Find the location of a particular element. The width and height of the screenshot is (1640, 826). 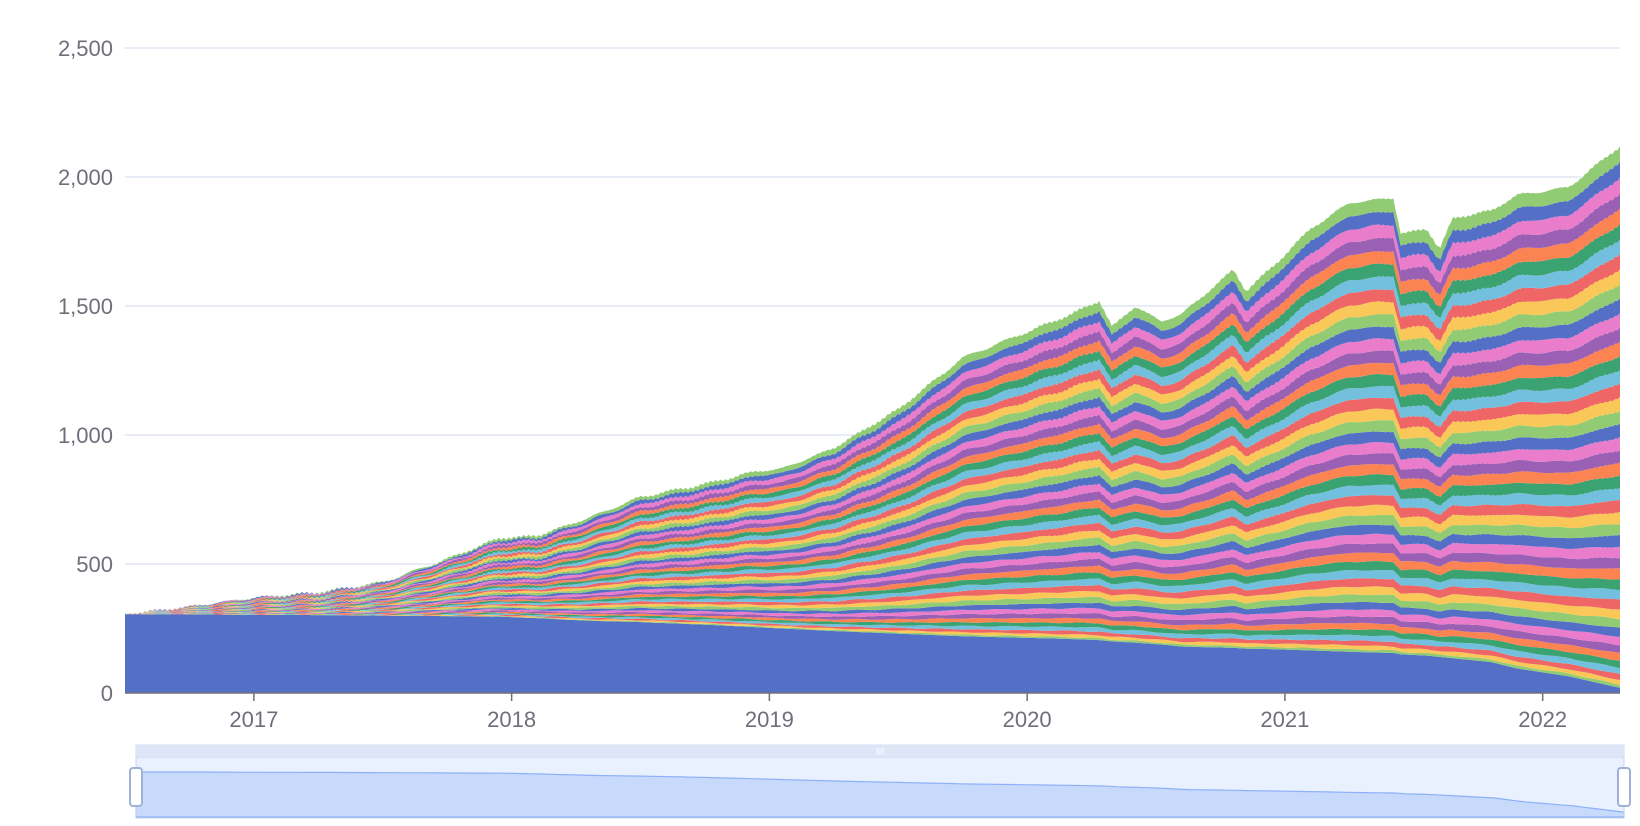

x-tick-label: 2021 is located at coordinates (1284, 719).